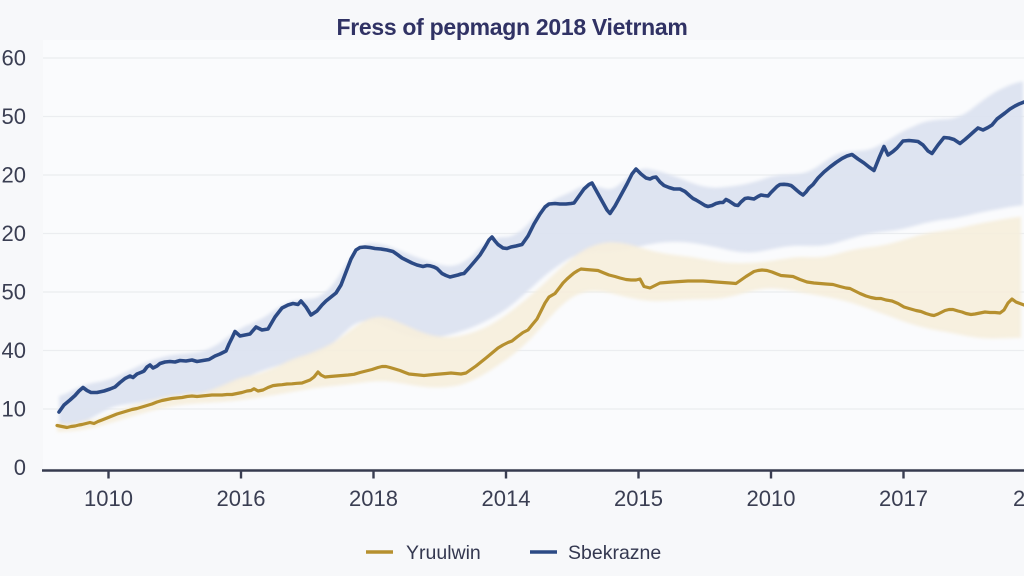  Describe the element at coordinates (14, 409) in the screenshot. I see `svg-text: 10` at that location.